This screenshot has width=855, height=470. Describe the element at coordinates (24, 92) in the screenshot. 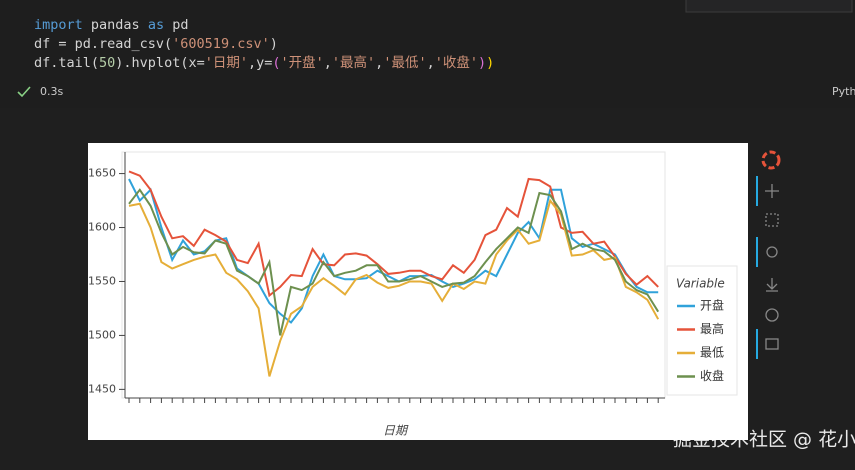

I see `success-check` at that location.